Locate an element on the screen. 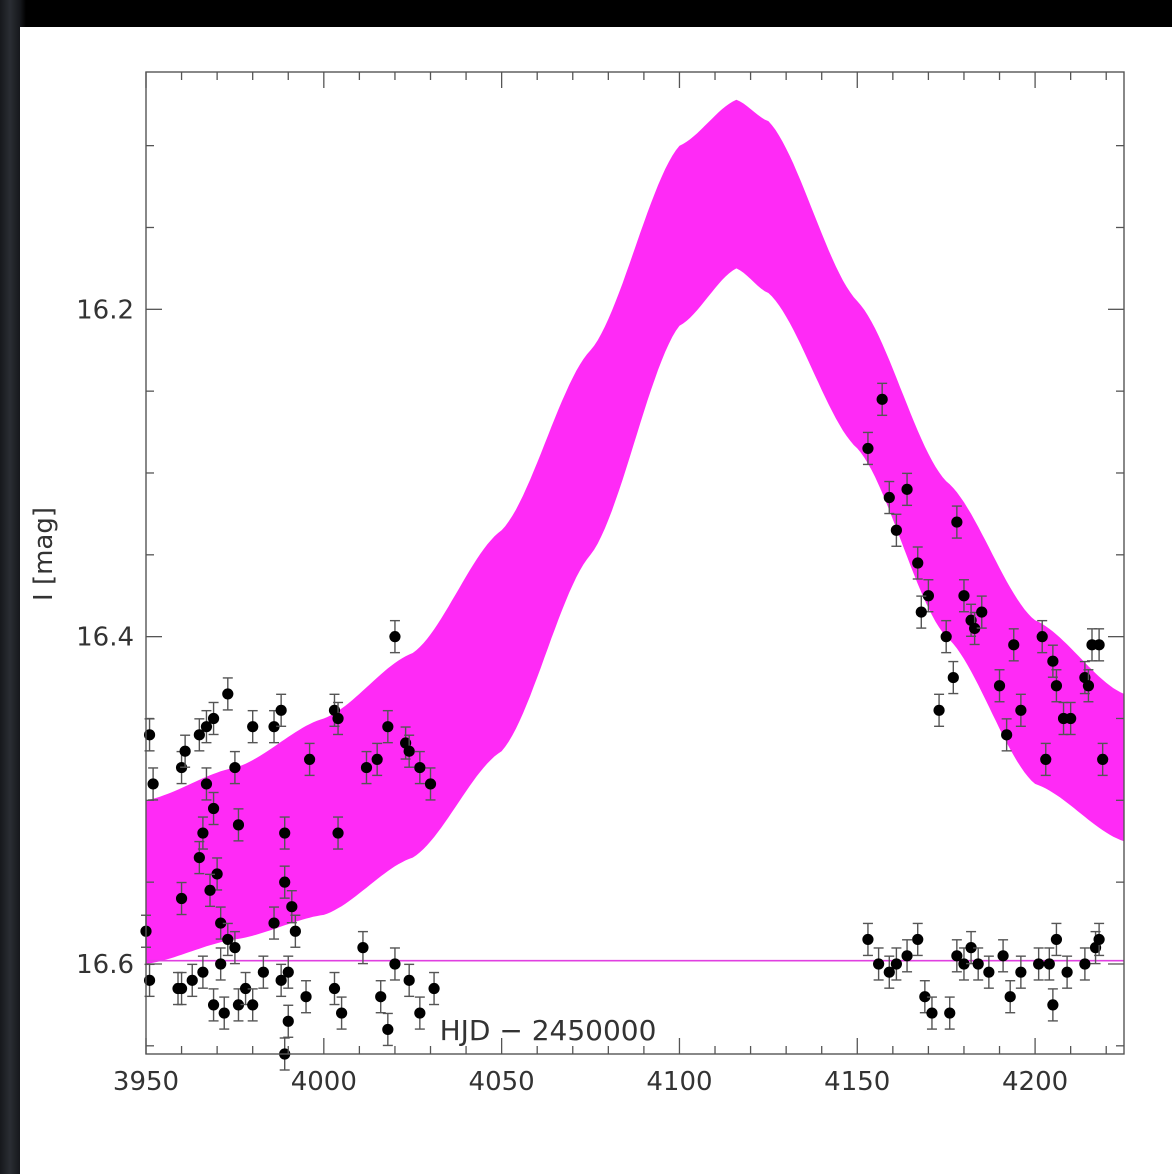  x-axis-label: HJD − 2450000 is located at coordinates (548, 1030).